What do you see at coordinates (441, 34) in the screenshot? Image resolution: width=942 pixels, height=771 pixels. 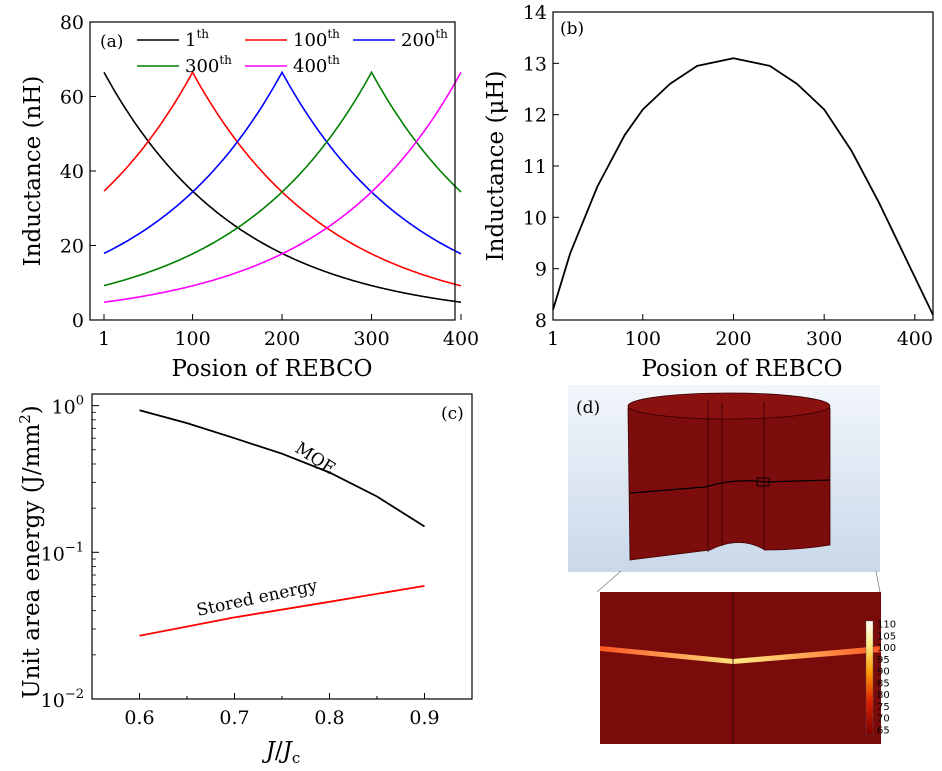 I see `a-legend-sup-200: th` at bounding box center [441, 34].